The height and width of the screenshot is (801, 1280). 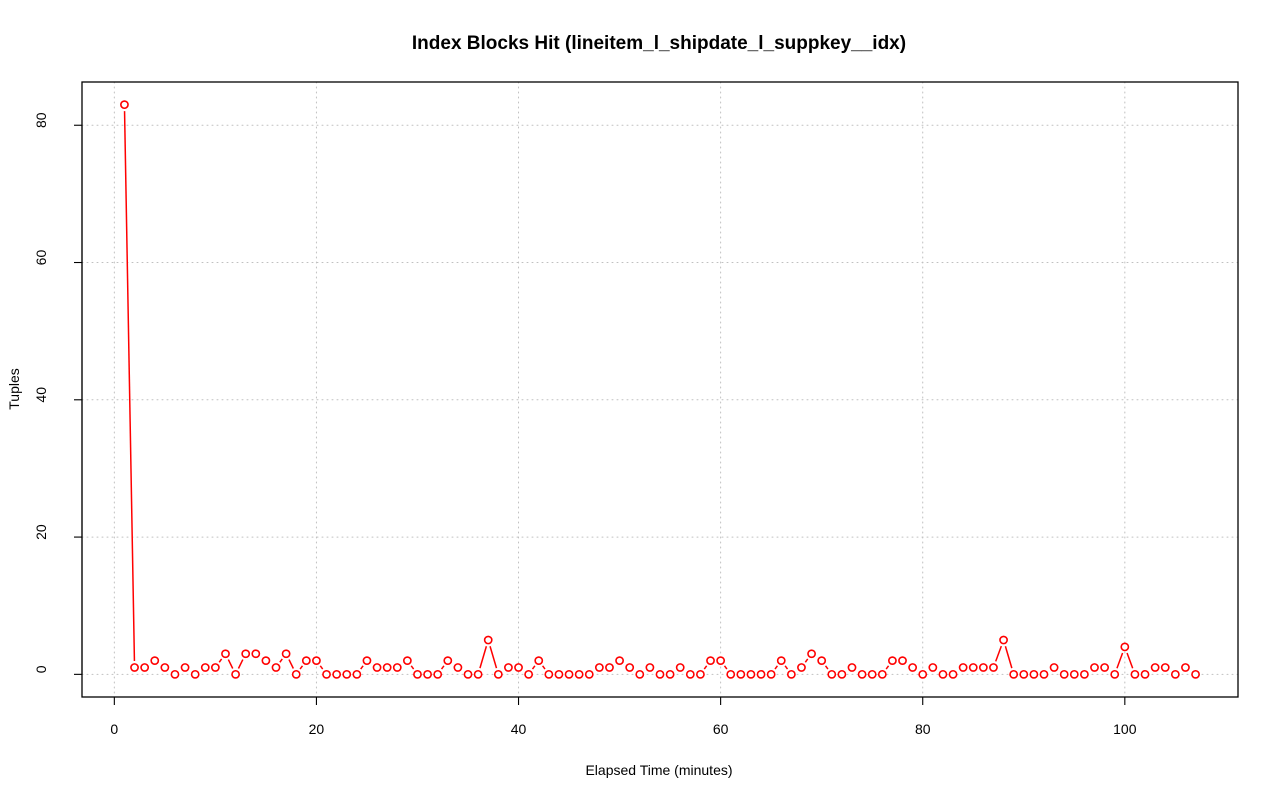 What do you see at coordinates (923, 729) in the screenshot?
I see `x-tick-label: 80` at bounding box center [923, 729].